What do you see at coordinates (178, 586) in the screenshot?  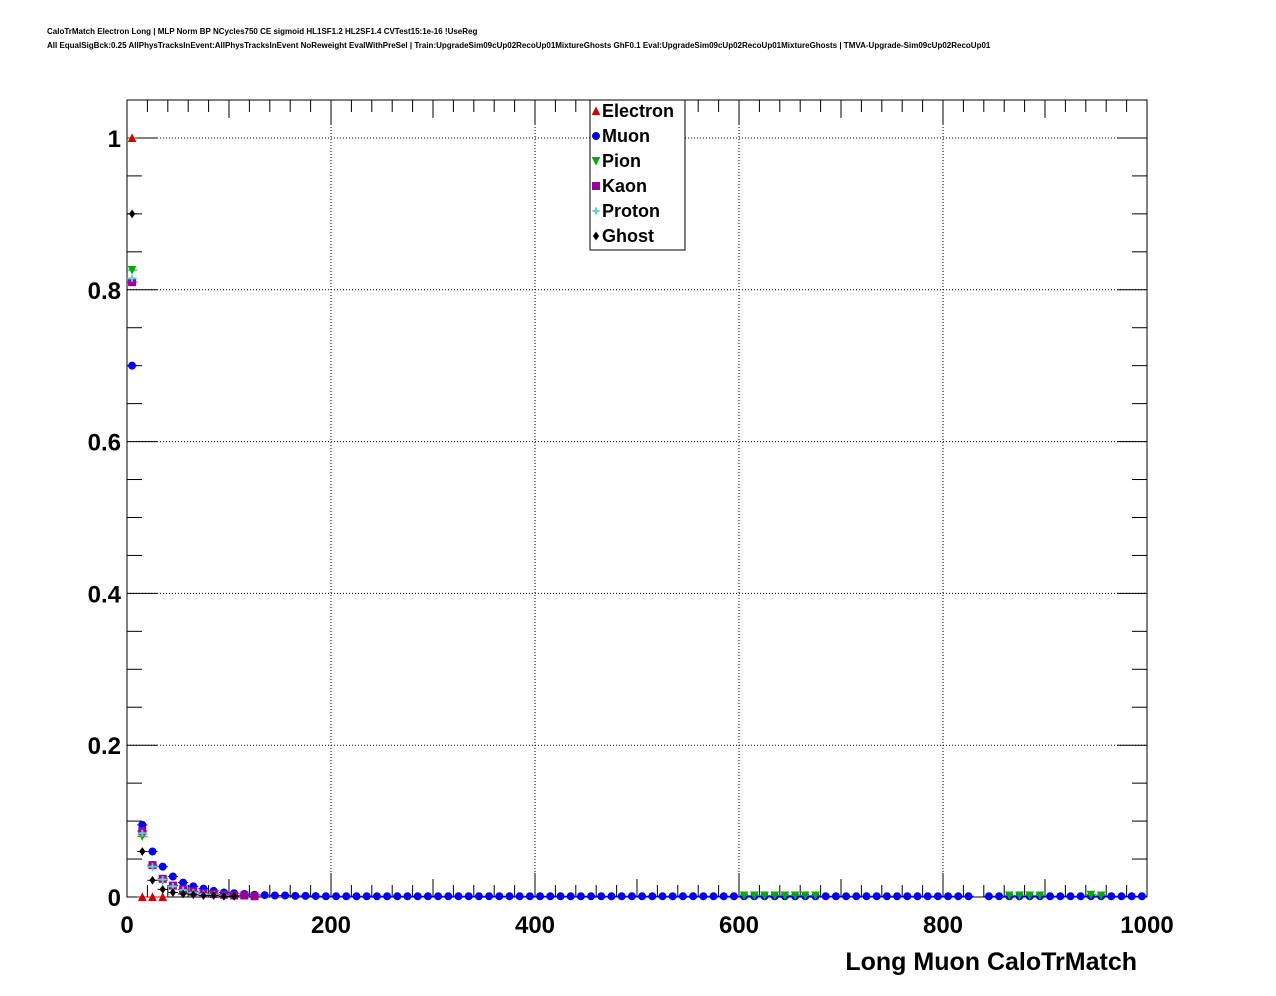 I see `proton-series` at bounding box center [178, 586].